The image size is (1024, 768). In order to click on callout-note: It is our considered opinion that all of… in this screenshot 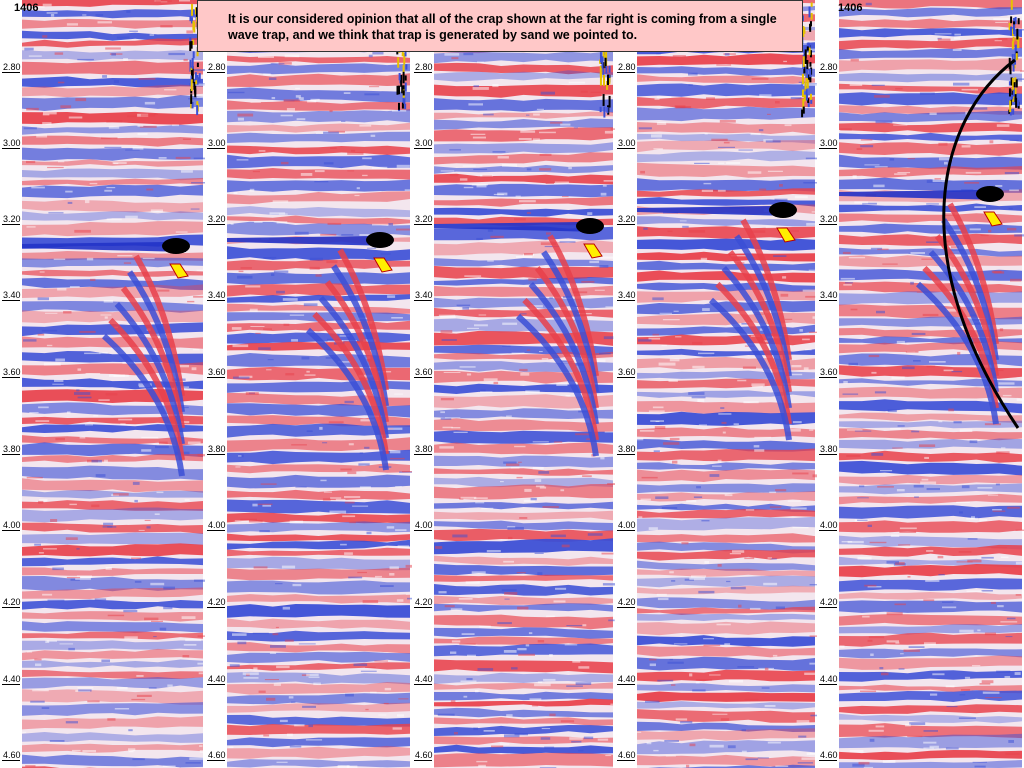, I will do `click(500, 26)`.